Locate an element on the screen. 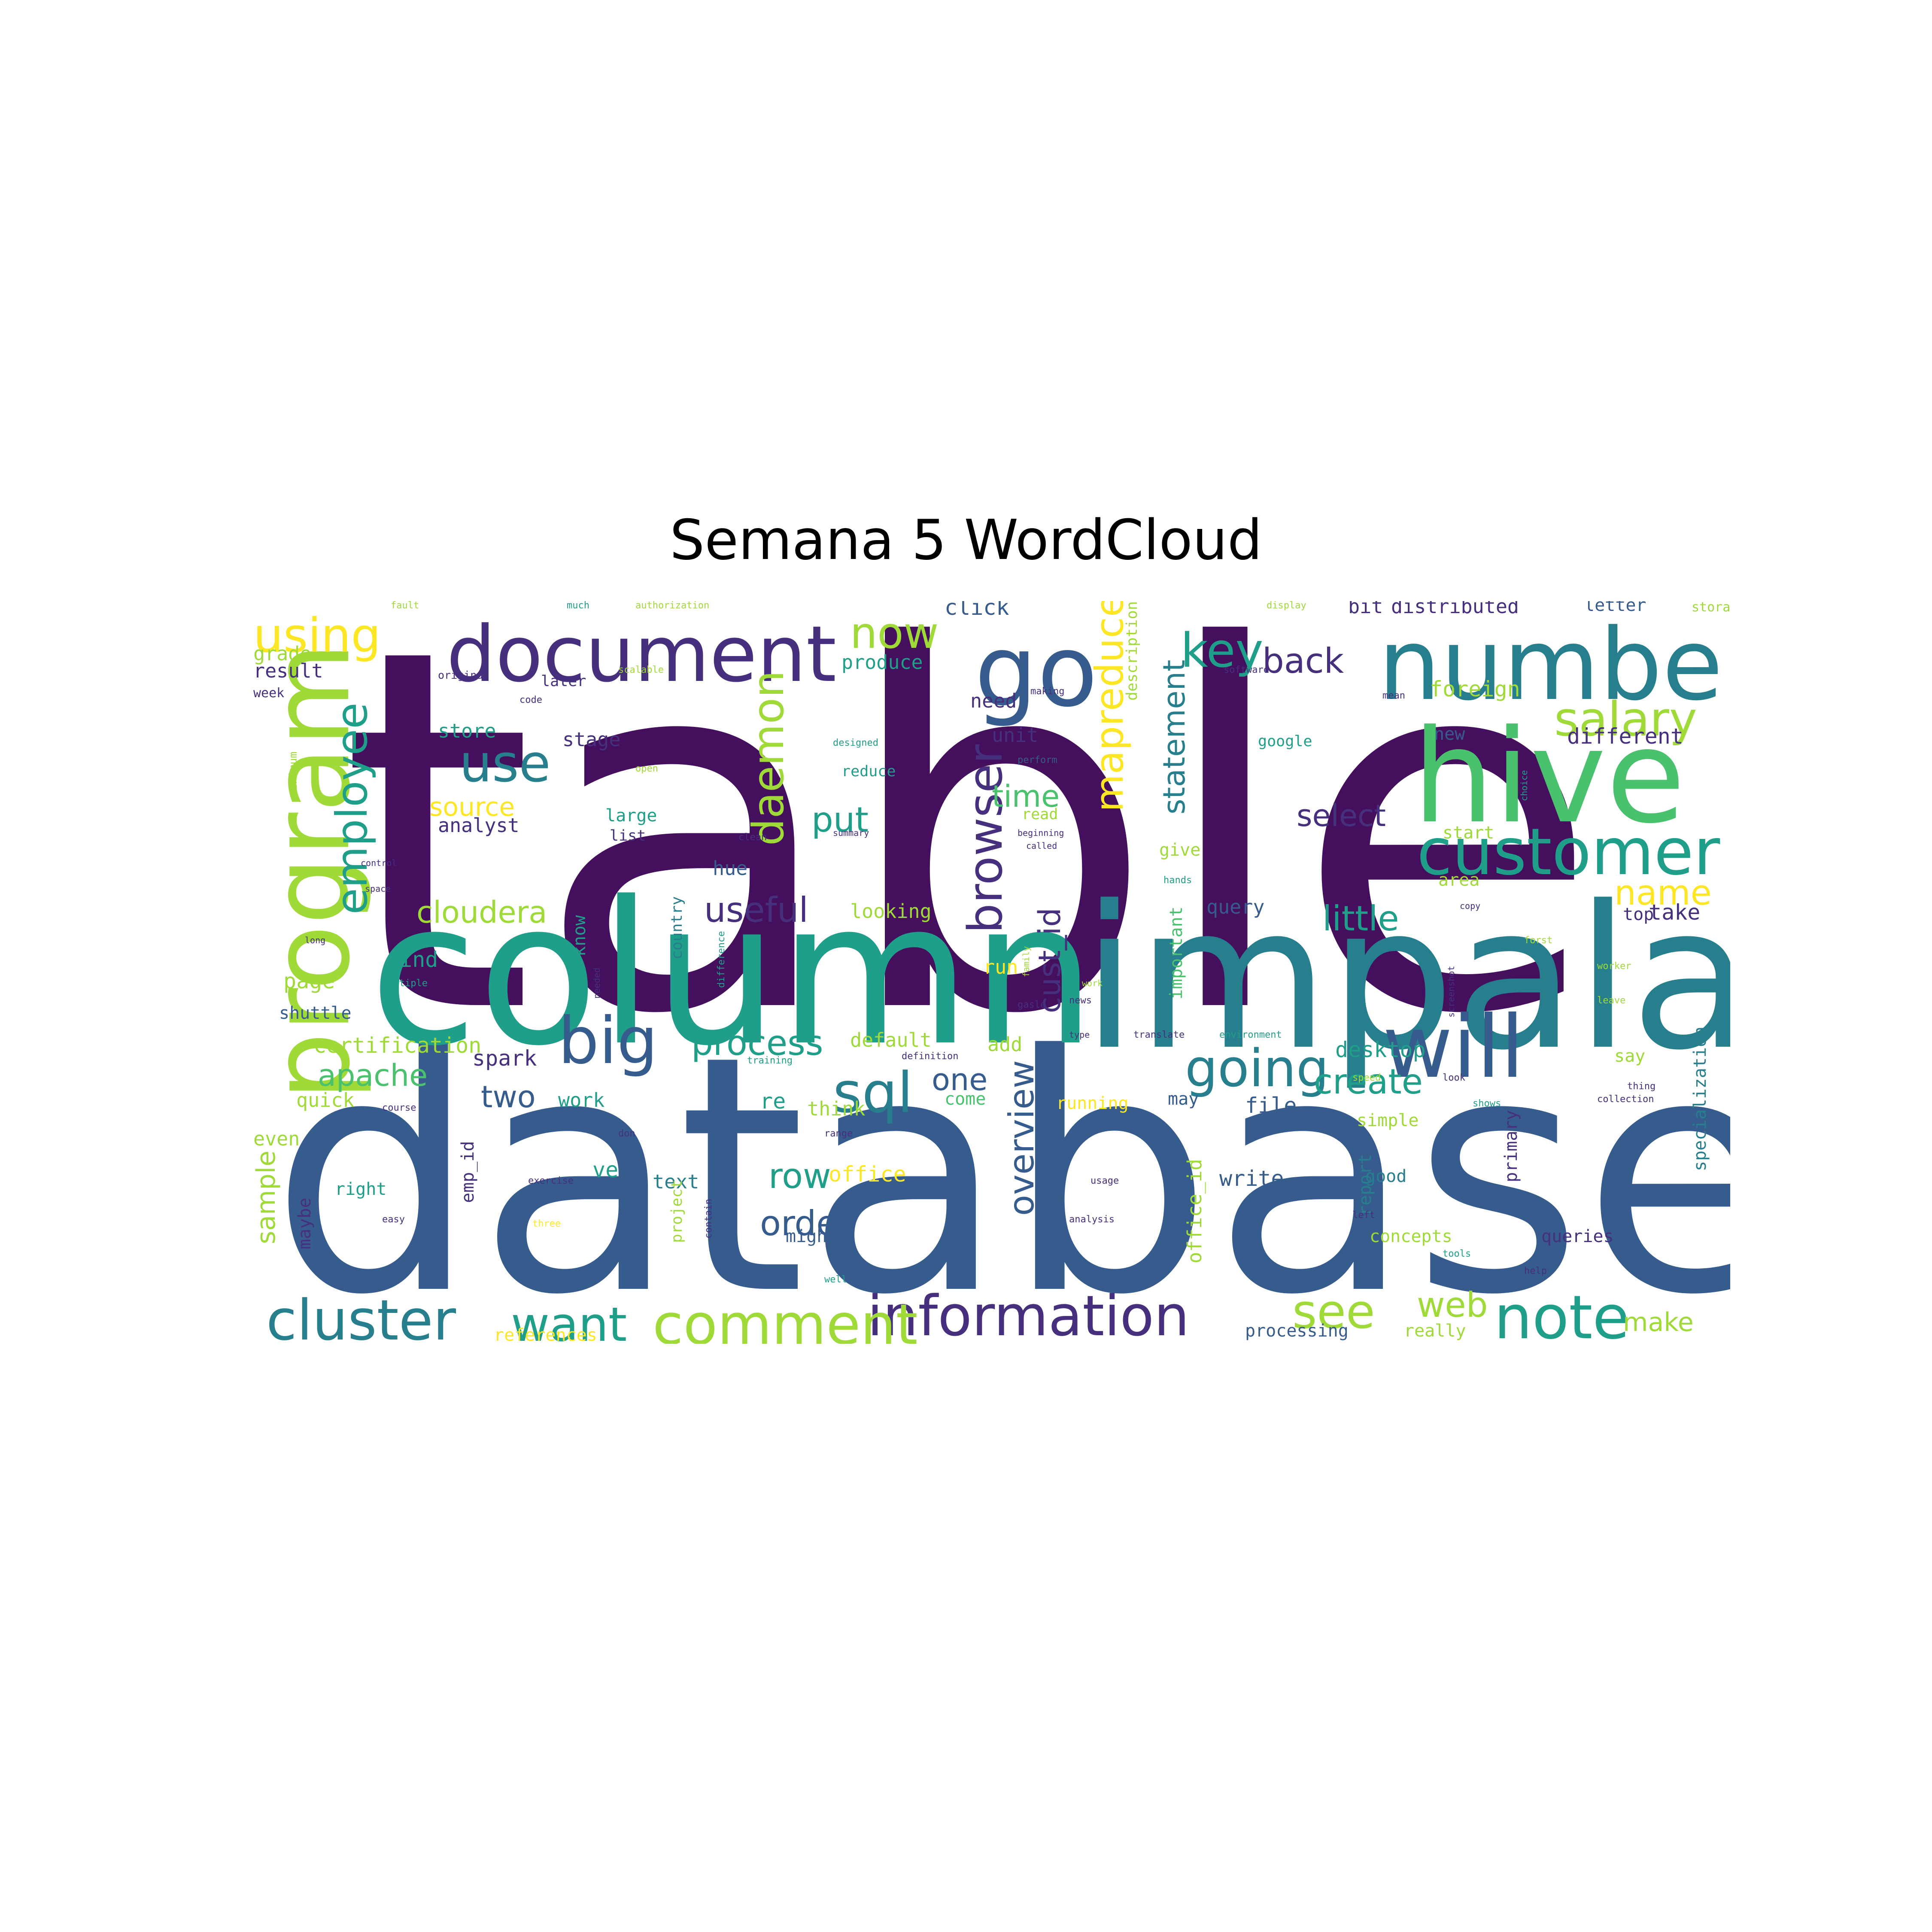  word-cloudera: cloudera is located at coordinates (481, 913).